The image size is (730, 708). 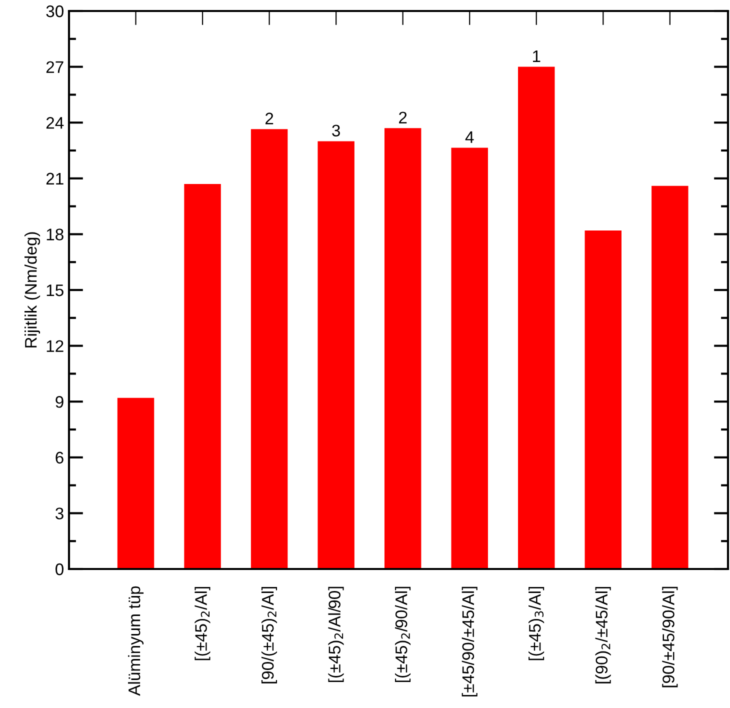 What do you see at coordinates (603, 635) in the screenshot?
I see `x-tick-label: [(90)$_{2}$/±45/Al]` at bounding box center [603, 635].